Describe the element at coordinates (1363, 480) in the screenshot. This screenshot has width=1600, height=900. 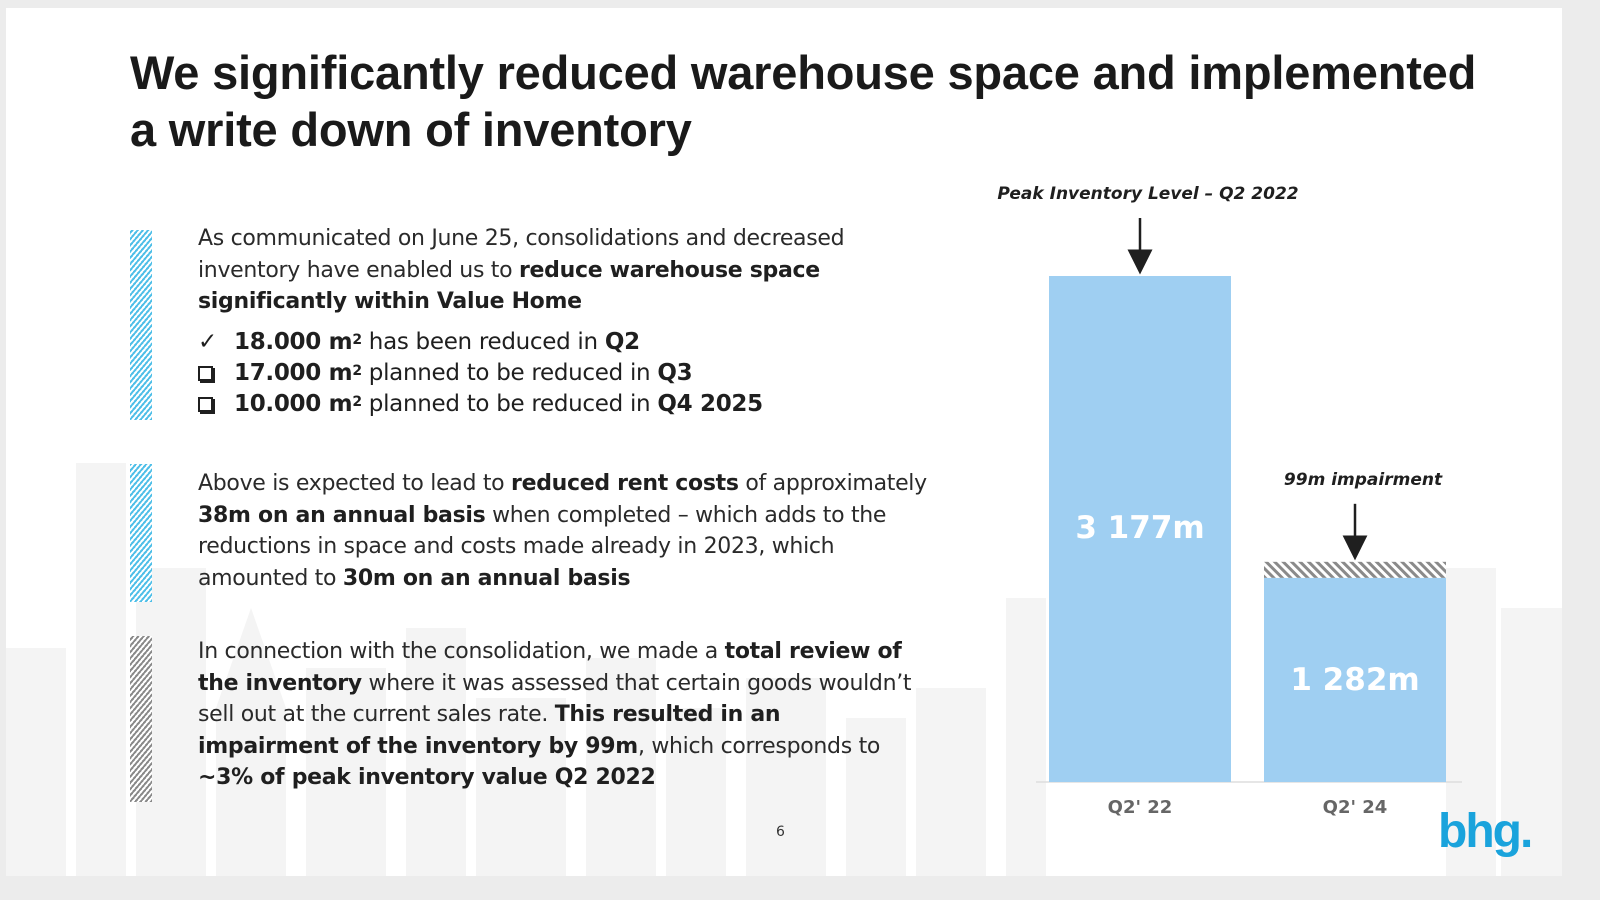
I see `annotation-label: 99m impairment` at that location.